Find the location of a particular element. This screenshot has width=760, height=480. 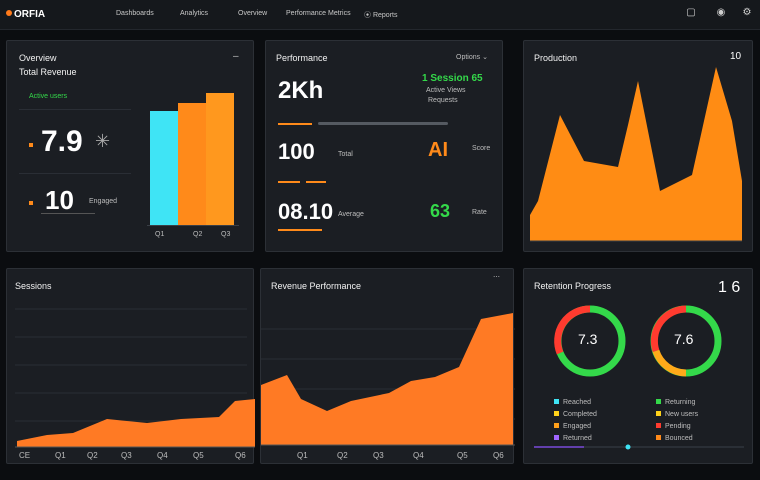

sessions-area-chart is located at coordinates (135, 378).